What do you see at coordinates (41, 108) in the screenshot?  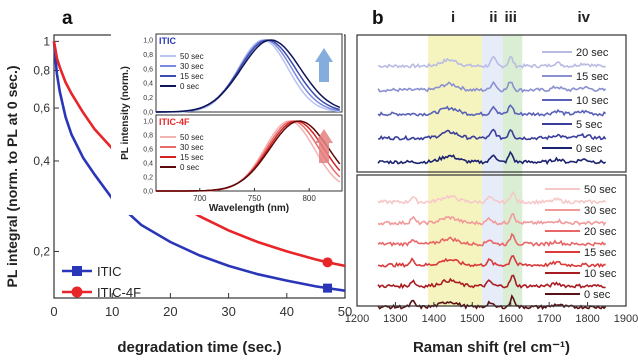 I see `y-tick-label: 0,6` at bounding box center [41, 108].